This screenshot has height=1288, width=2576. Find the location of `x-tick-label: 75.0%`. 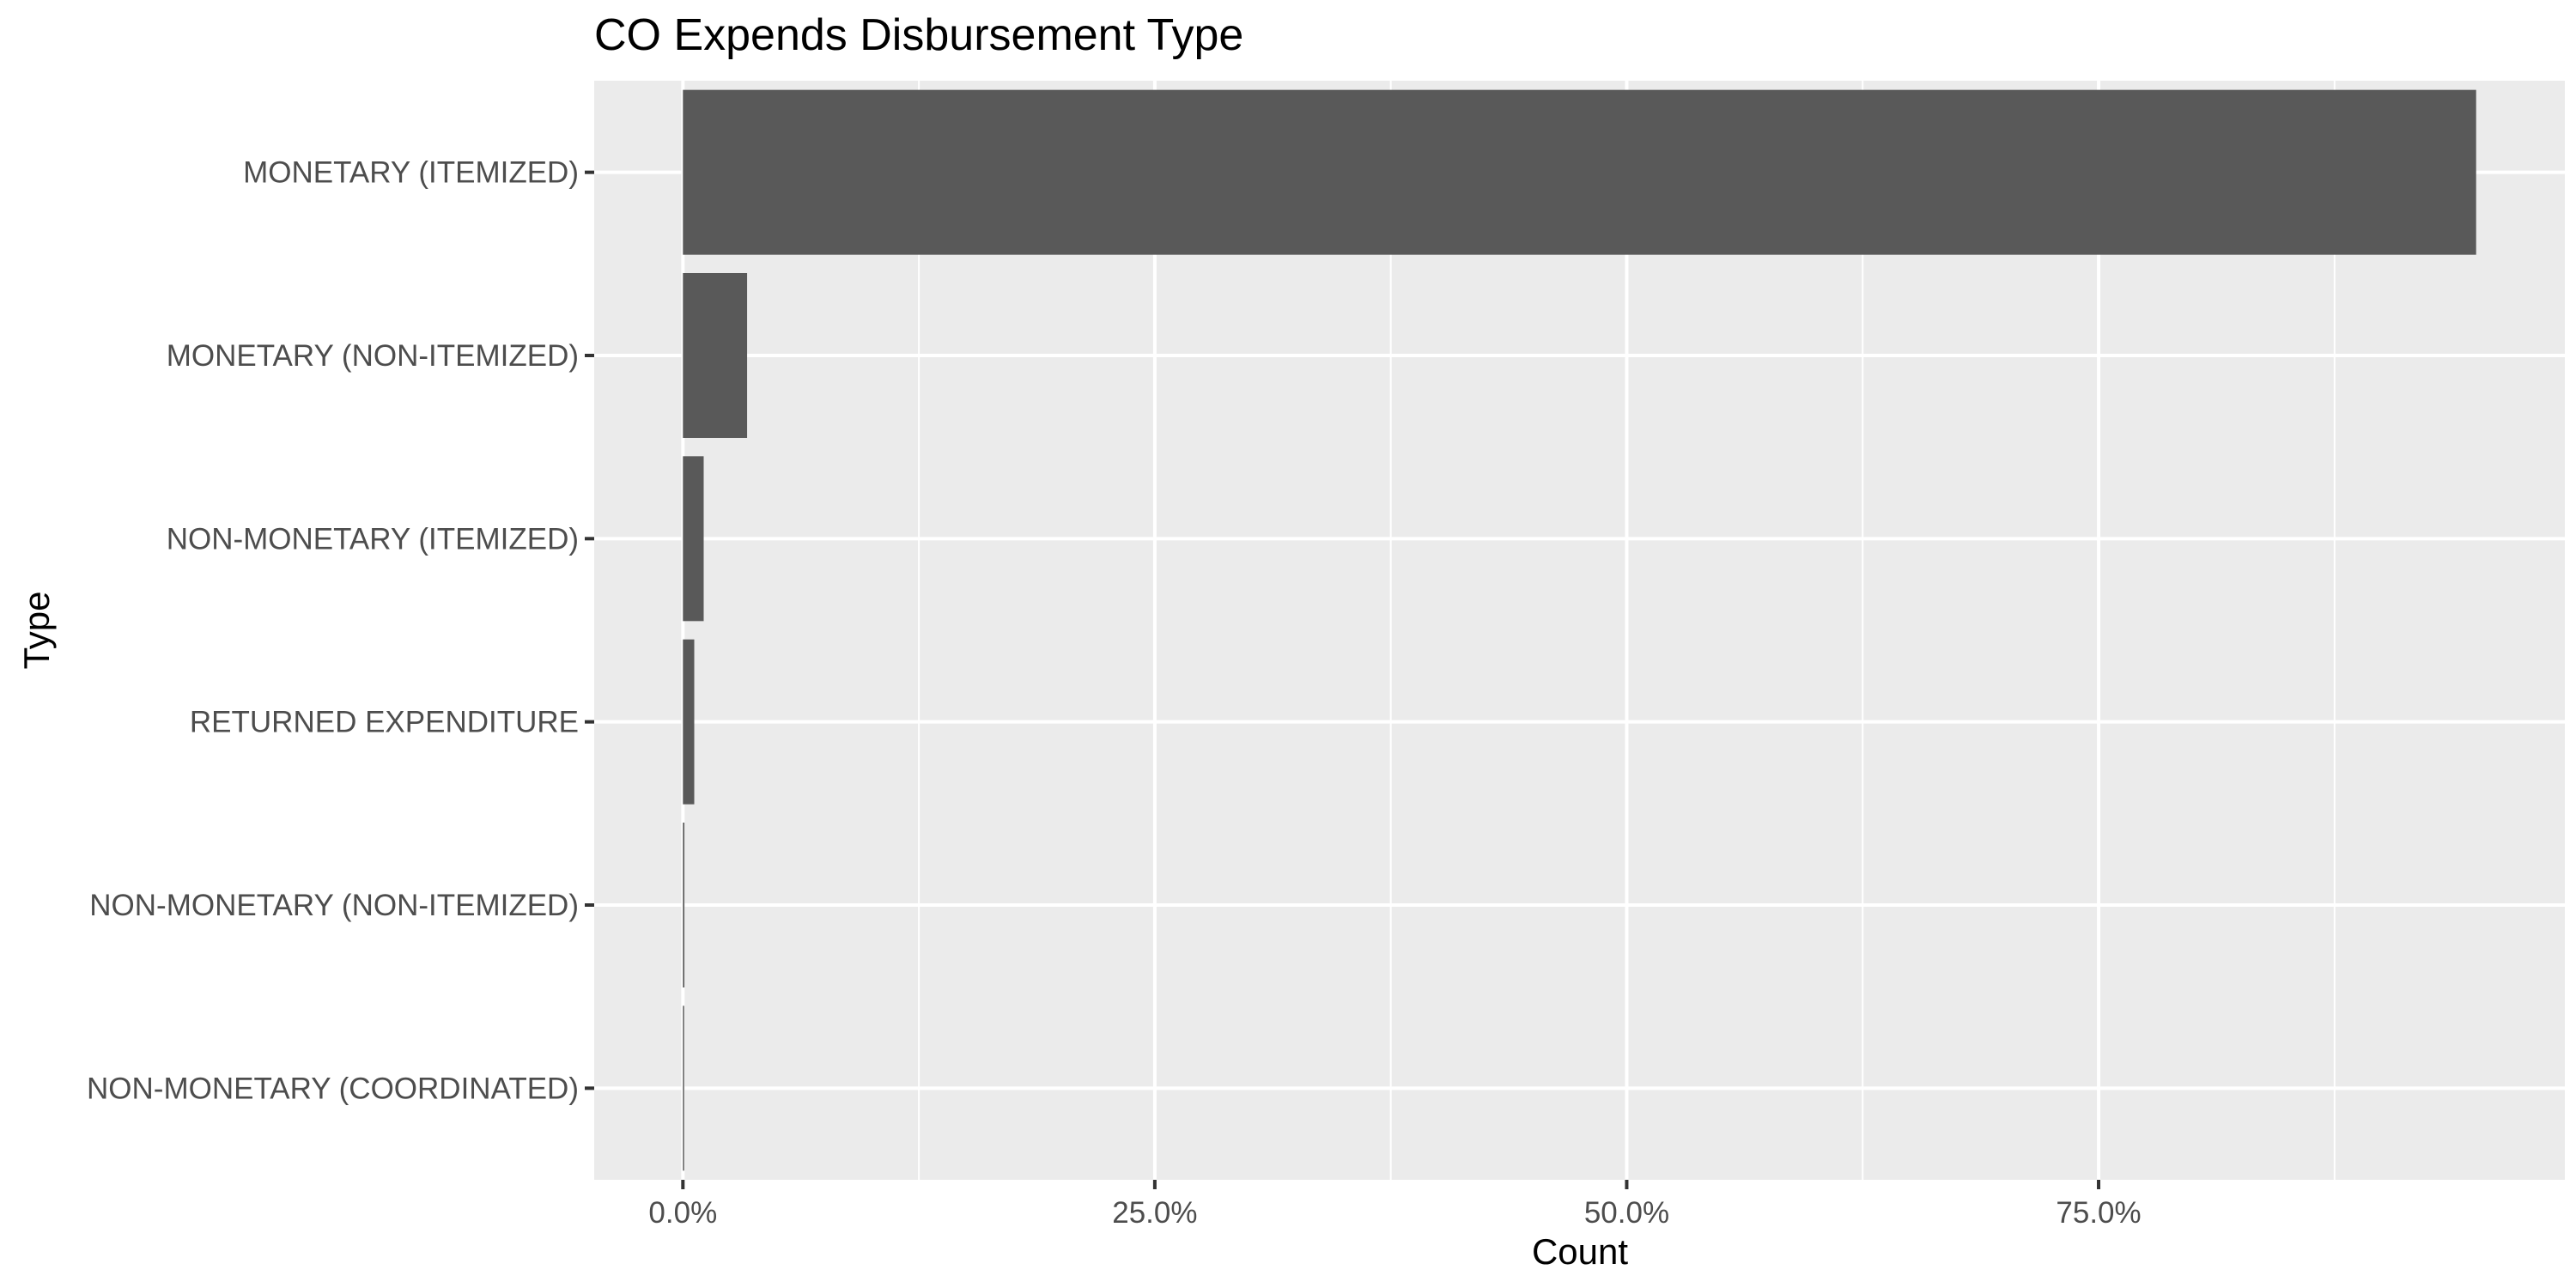

x-tick-label: 75.0% is located at coordinates (2098, 1213).